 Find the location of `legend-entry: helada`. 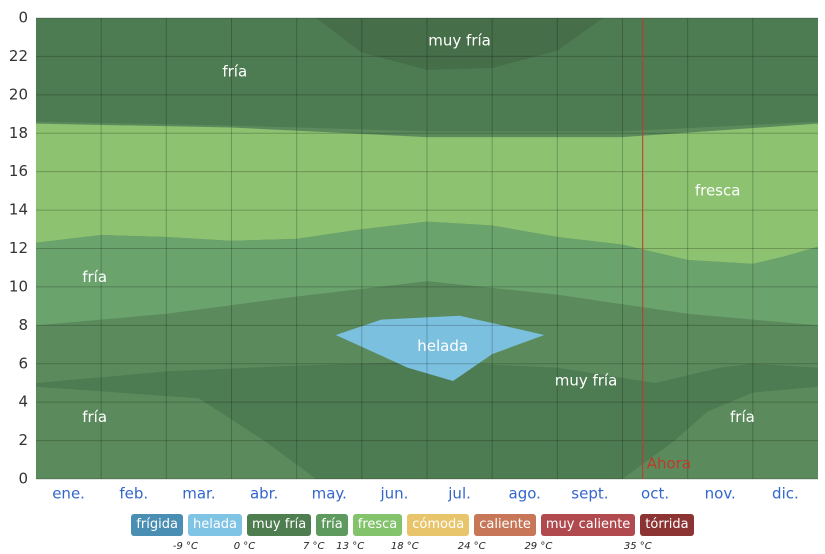

legend-entry: helada is located at coordinates (215, 525).